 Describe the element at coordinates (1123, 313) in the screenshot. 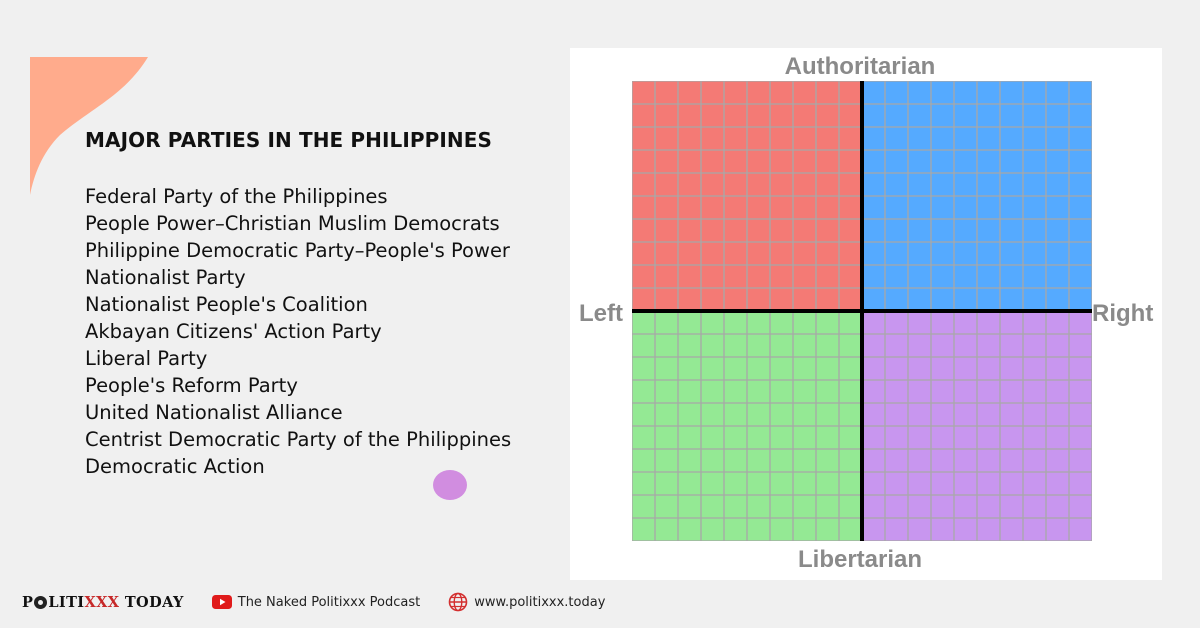

I see `axis-label-right: Right` at that location.